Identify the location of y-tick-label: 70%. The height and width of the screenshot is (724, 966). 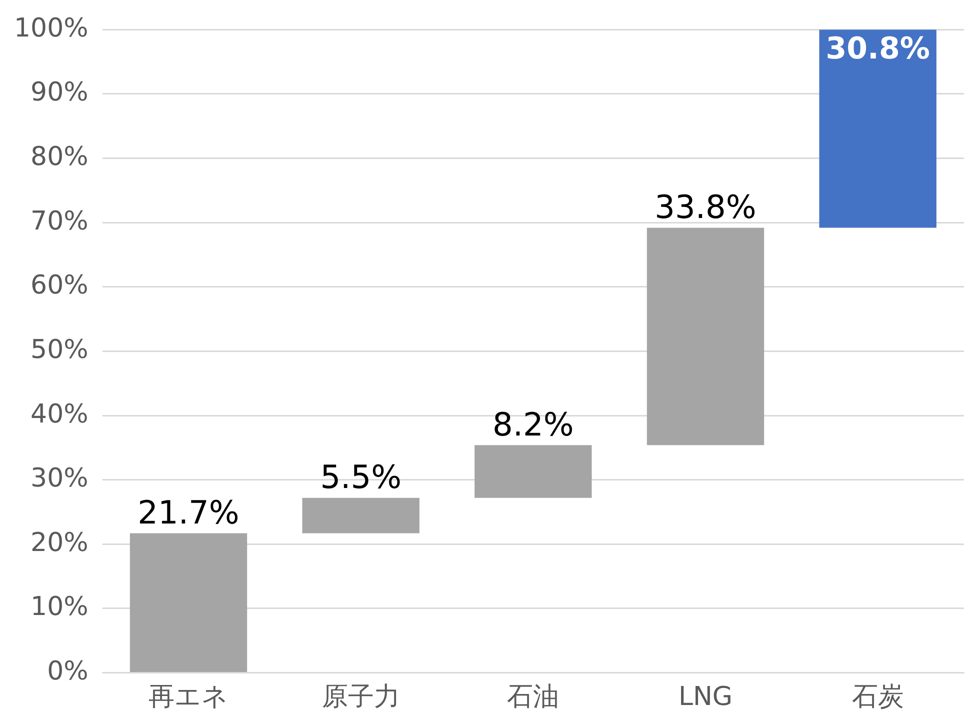
(59, 221).